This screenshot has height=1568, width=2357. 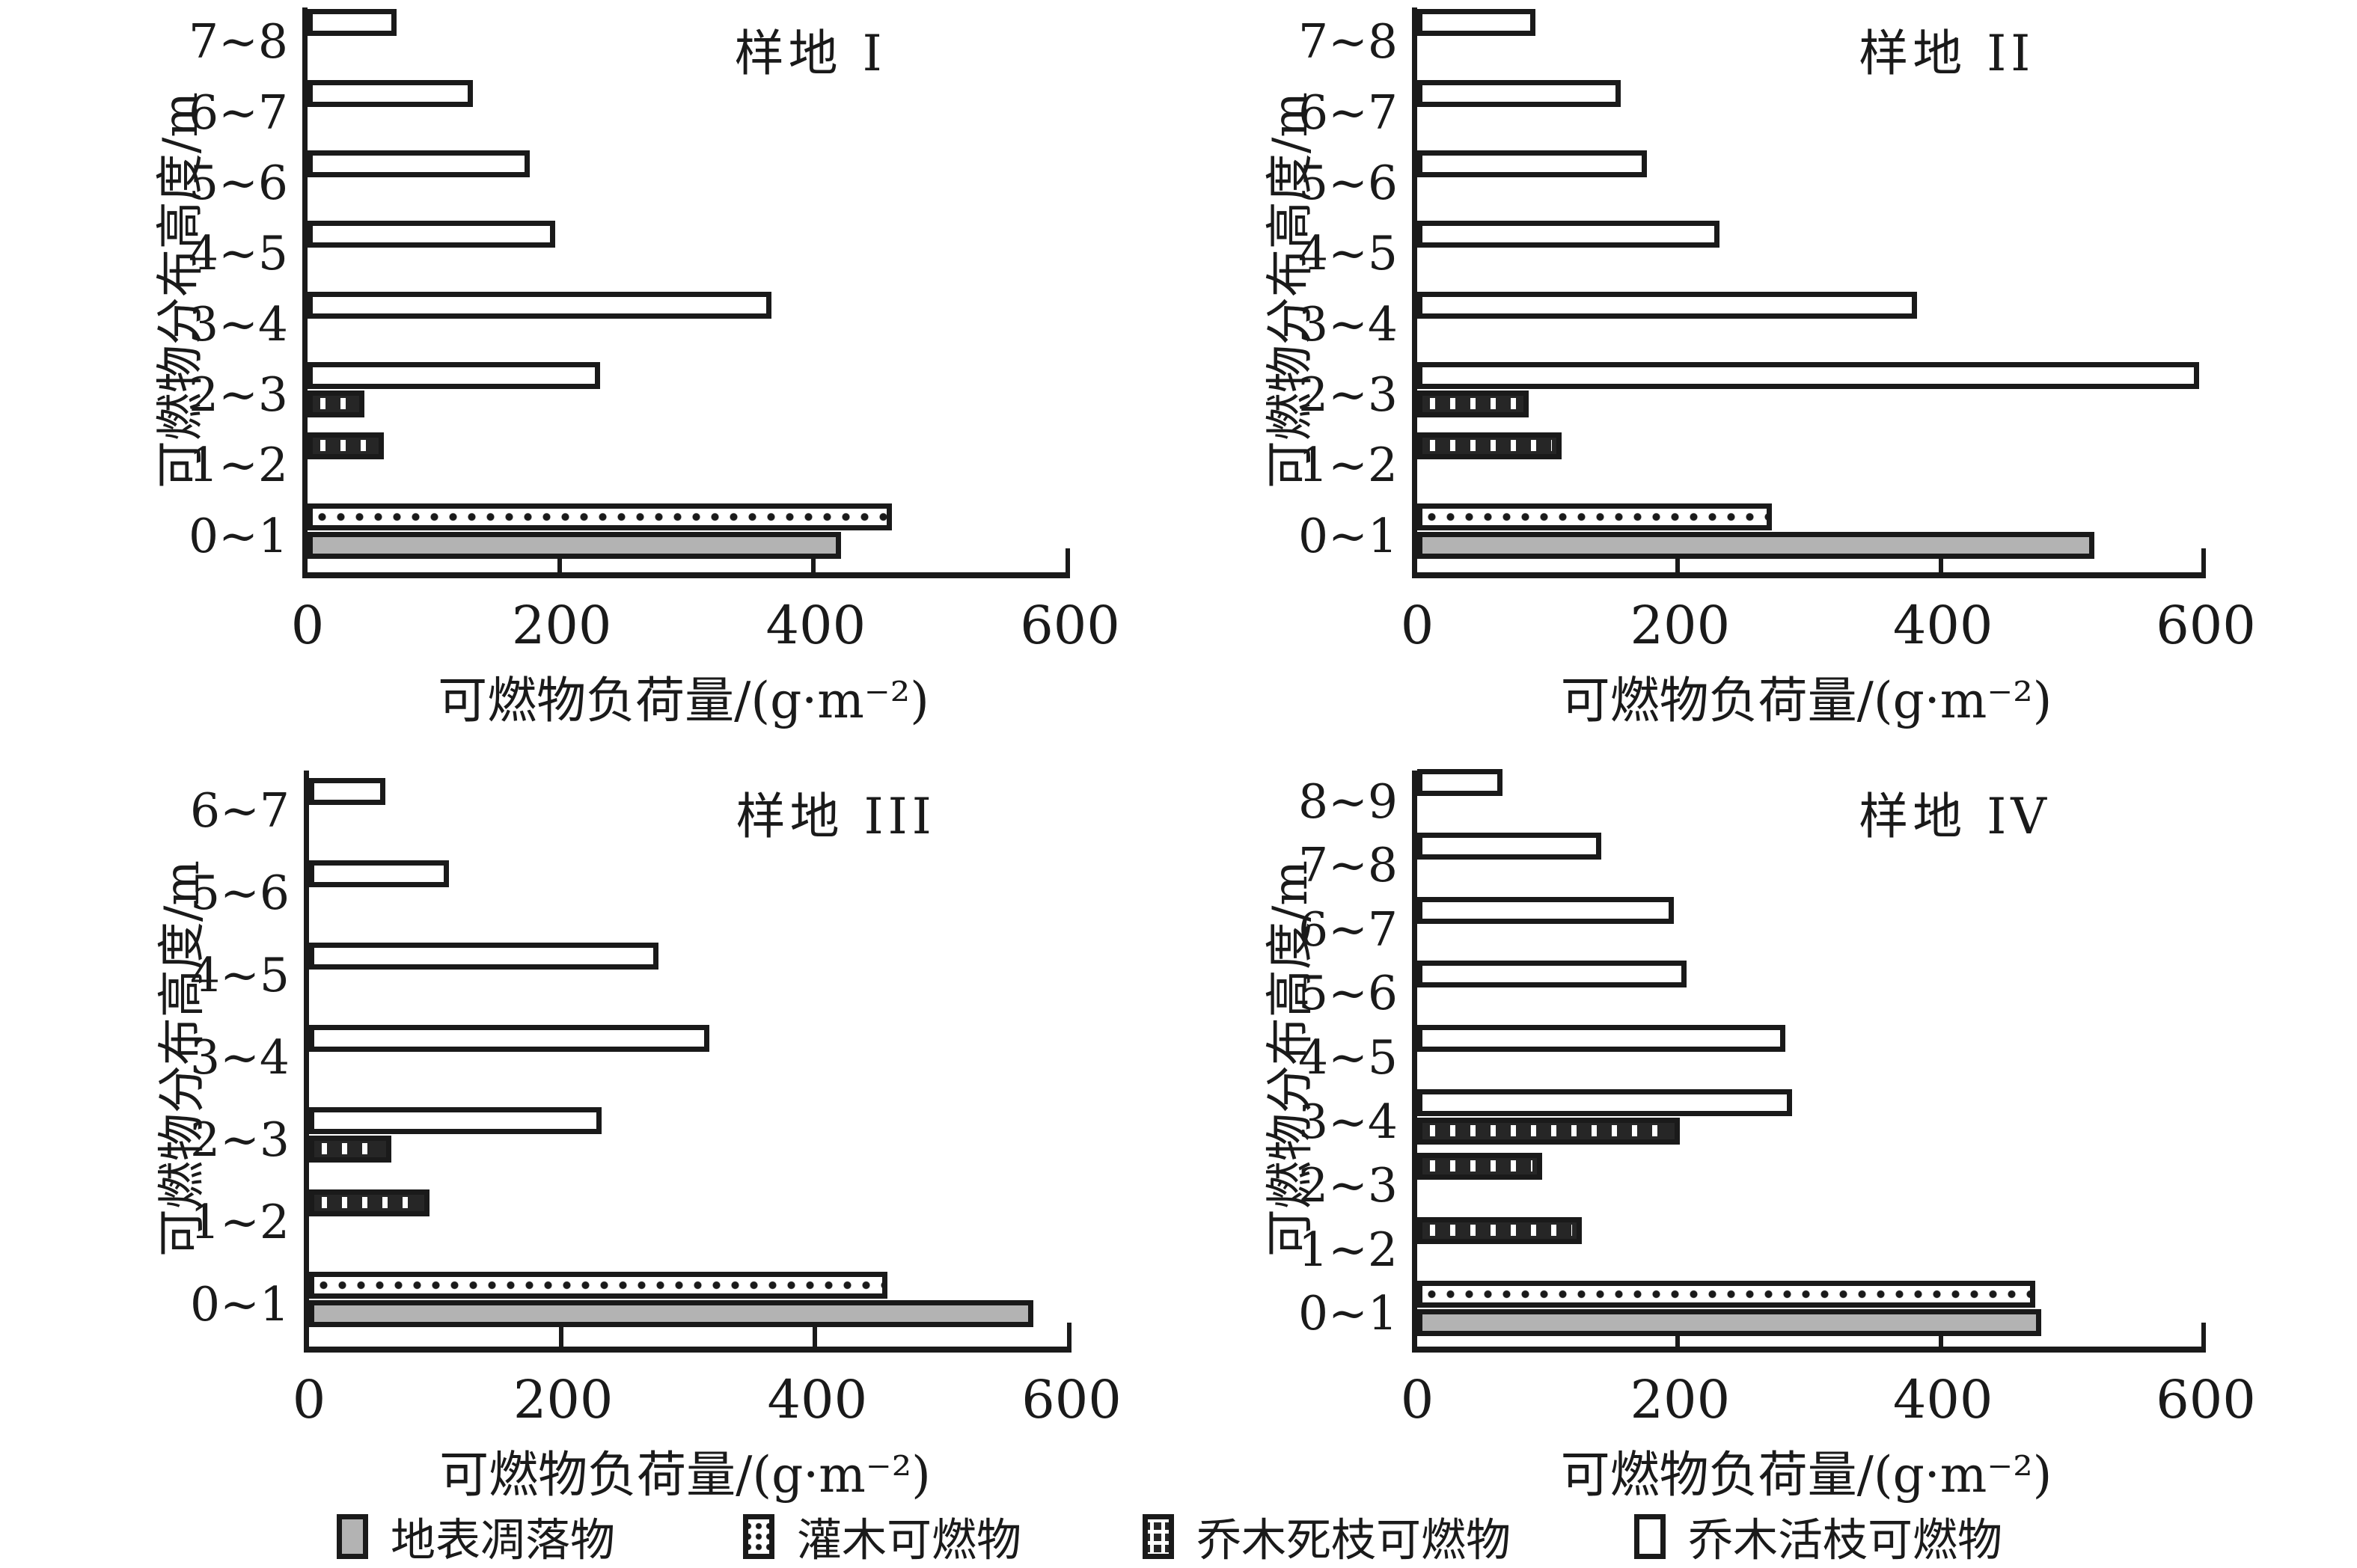 What do you see at coordinates (1353, 1540) in the screenshot?
I see `legend-label-dead: 乔木死枝可燃物` at bounding box center [1353, 1540].